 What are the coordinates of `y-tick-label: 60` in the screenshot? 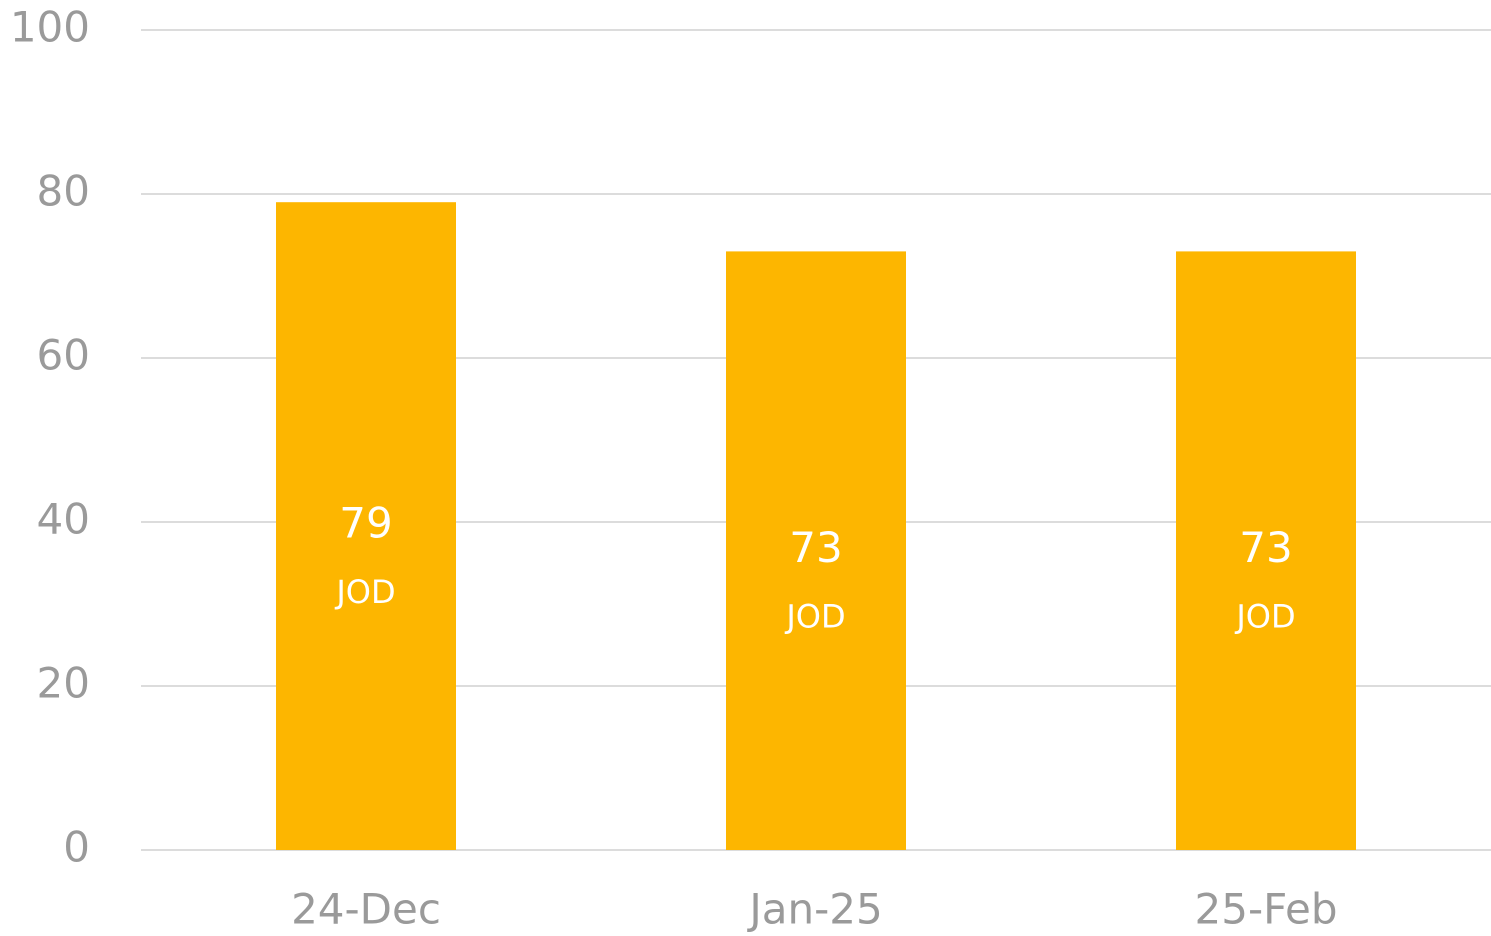 It's located at (63, 355).